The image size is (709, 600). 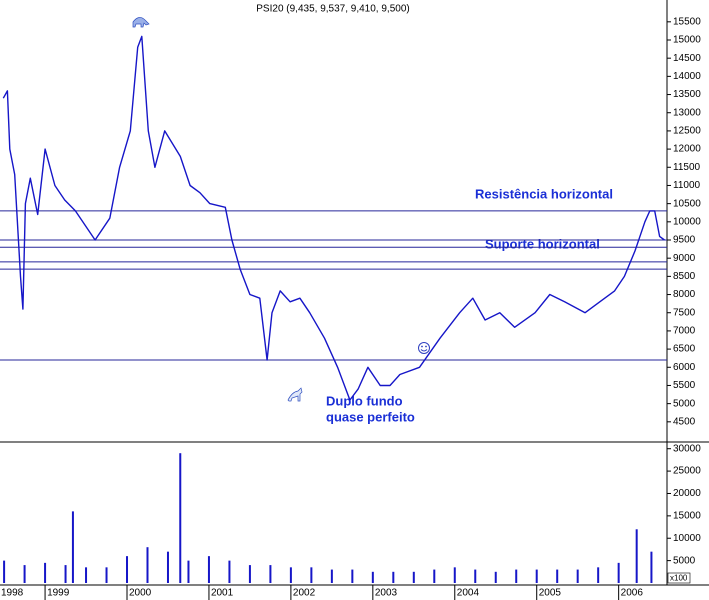 What do you see at coordinates (684, 349) in the screenshot?
I see `y-tick-label: 6500` at bounding box center [684, 349].